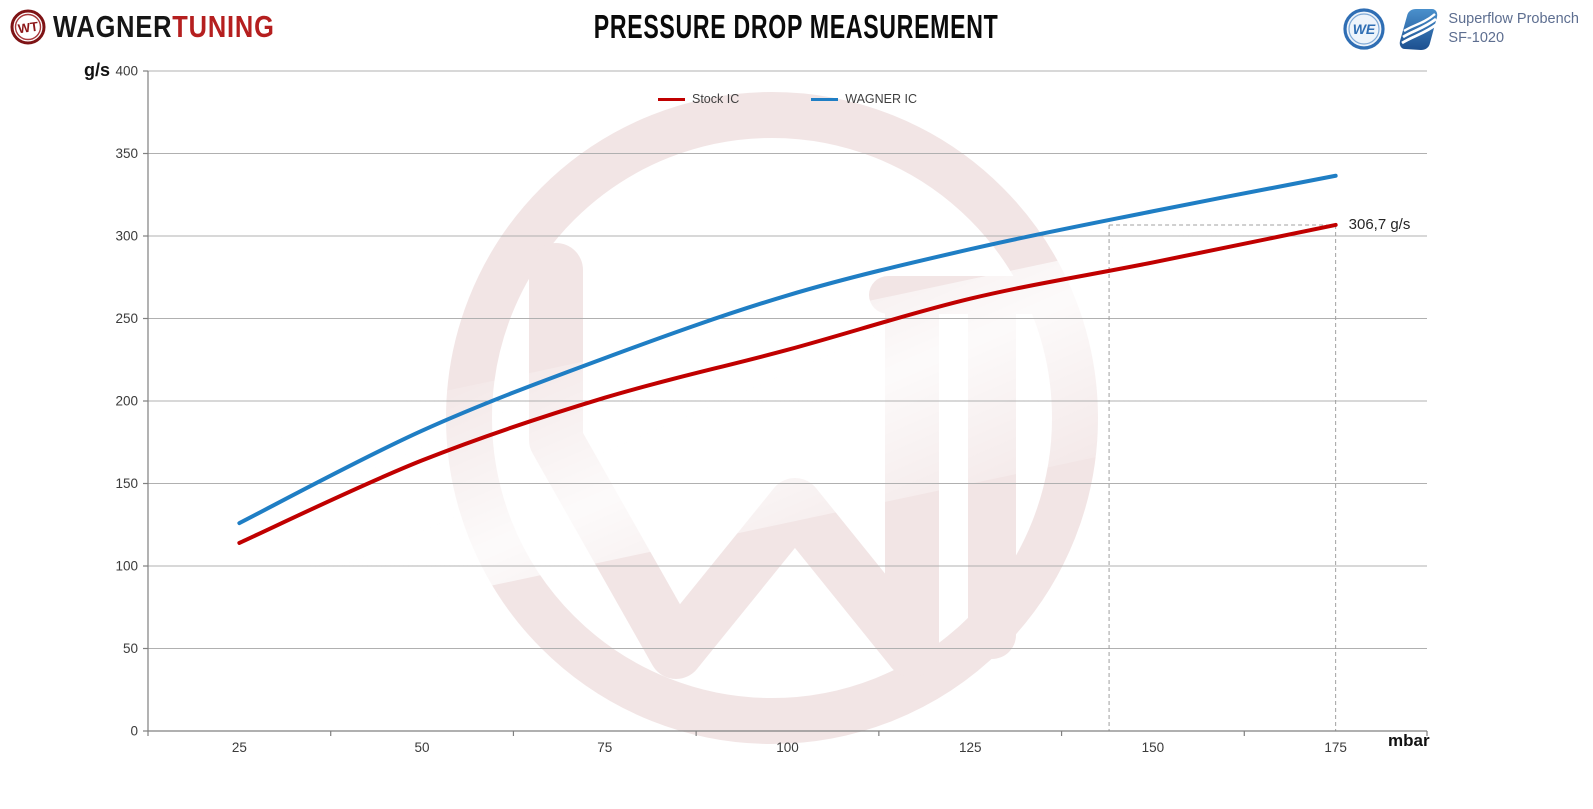  I want to click on brand-wagner-text: WAGNER, so click(113, 26).